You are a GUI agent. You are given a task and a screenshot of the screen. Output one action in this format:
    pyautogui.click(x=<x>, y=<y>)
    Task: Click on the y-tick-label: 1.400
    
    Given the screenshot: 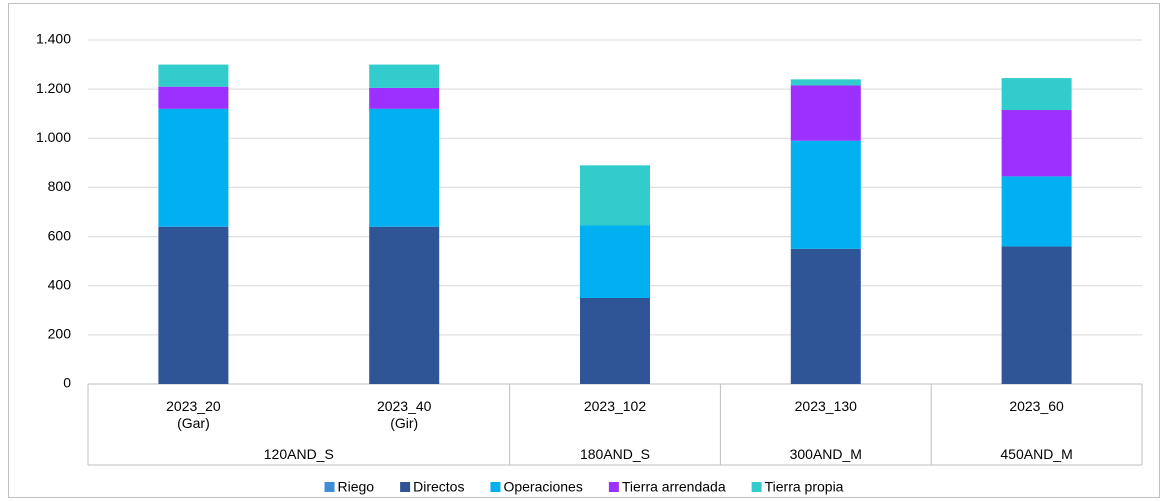 What is the action you would take?
    pyautogui.click(x=53, y=39)
    